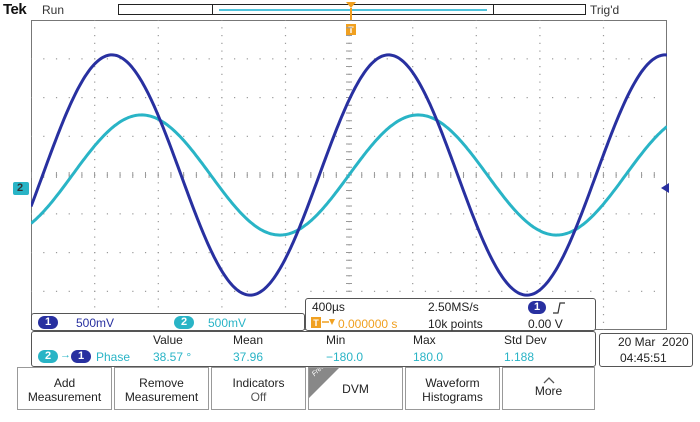 The height and width of the screenshot is (422, 700). I want to click on svg-text: T, so click(316, 323).